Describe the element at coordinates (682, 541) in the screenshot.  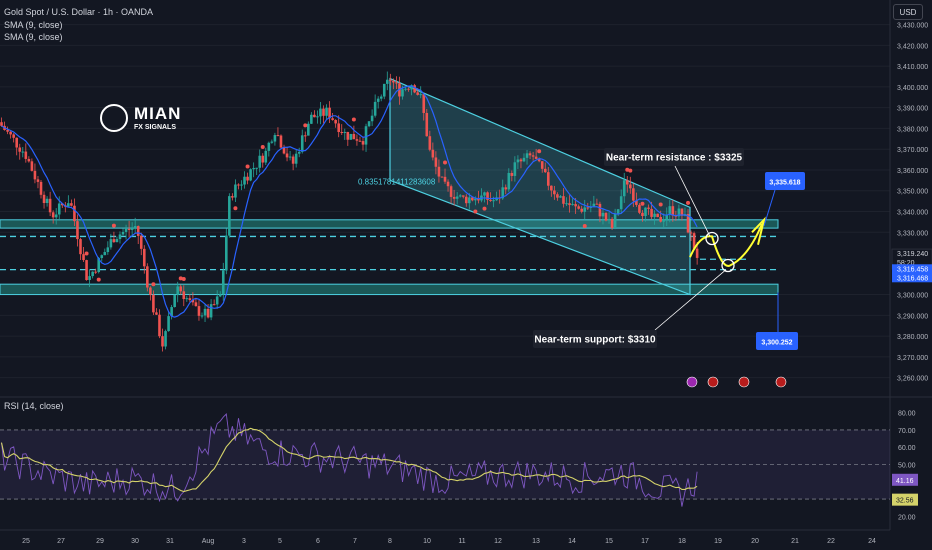
I see `time-tick: 18` at that location.